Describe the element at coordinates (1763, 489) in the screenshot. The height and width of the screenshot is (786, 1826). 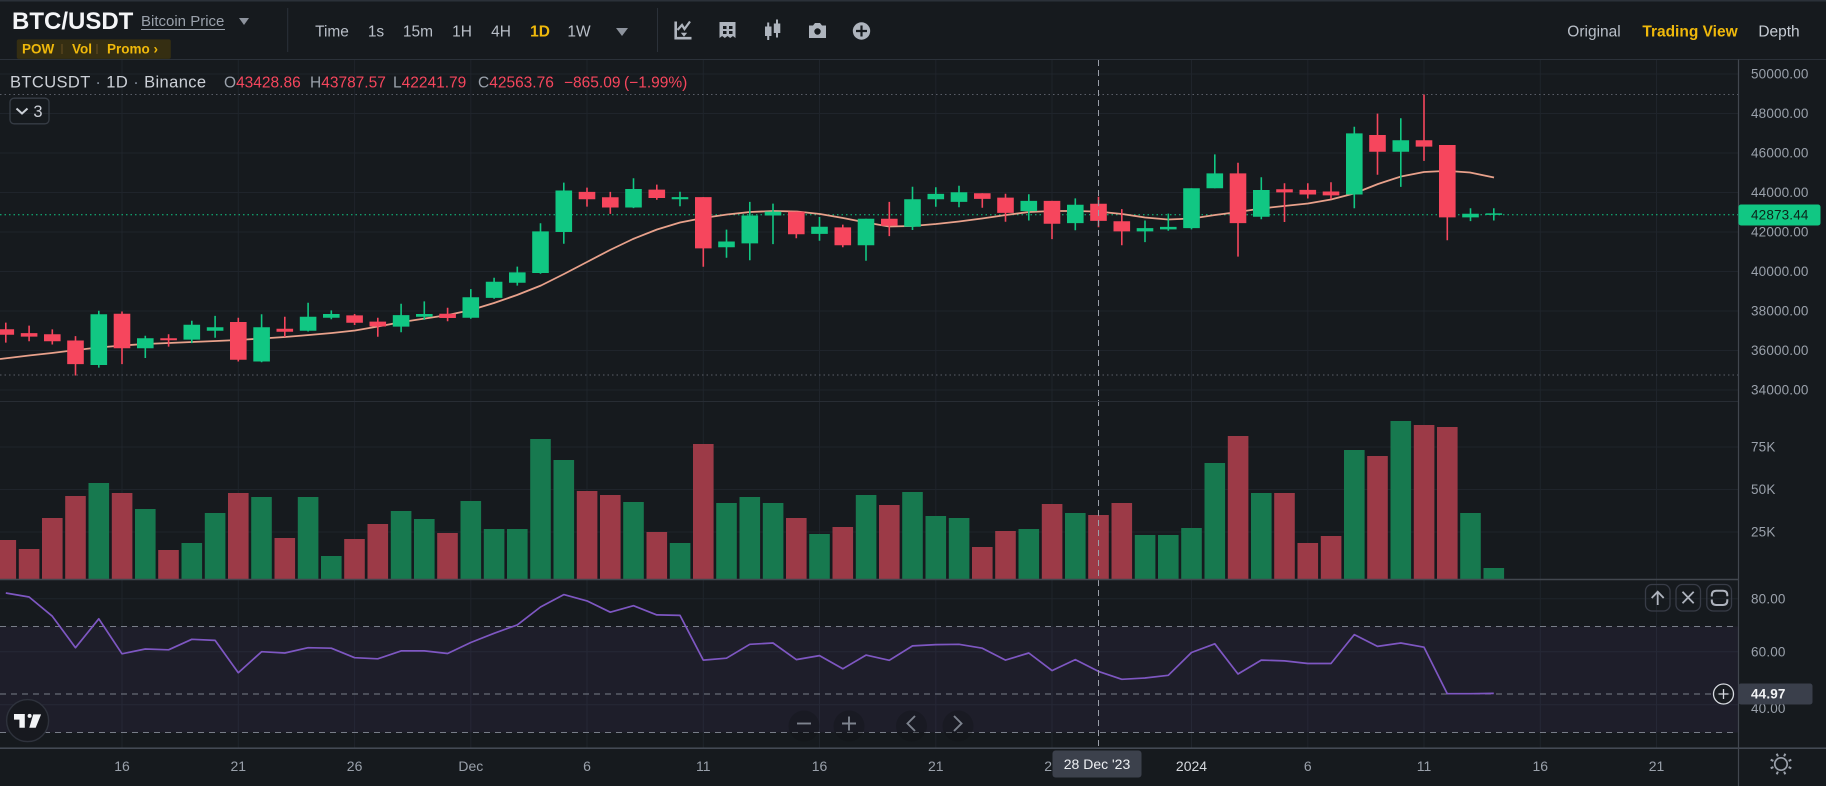
I see `svg-text: 50K` at that location.